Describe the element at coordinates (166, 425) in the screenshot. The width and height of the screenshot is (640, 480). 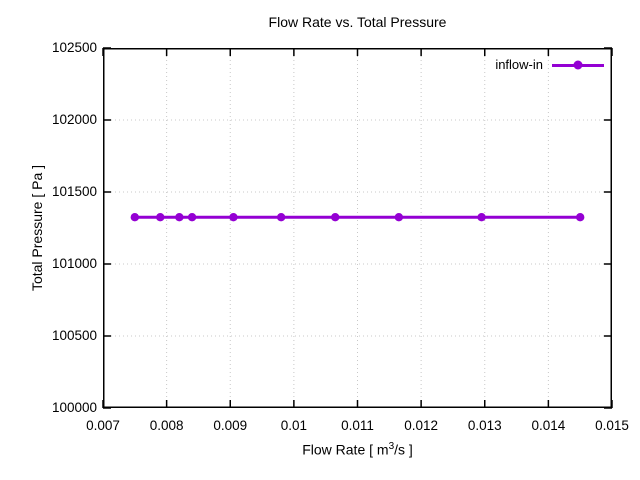
I see `x-tick-label: 0.008` at that location.